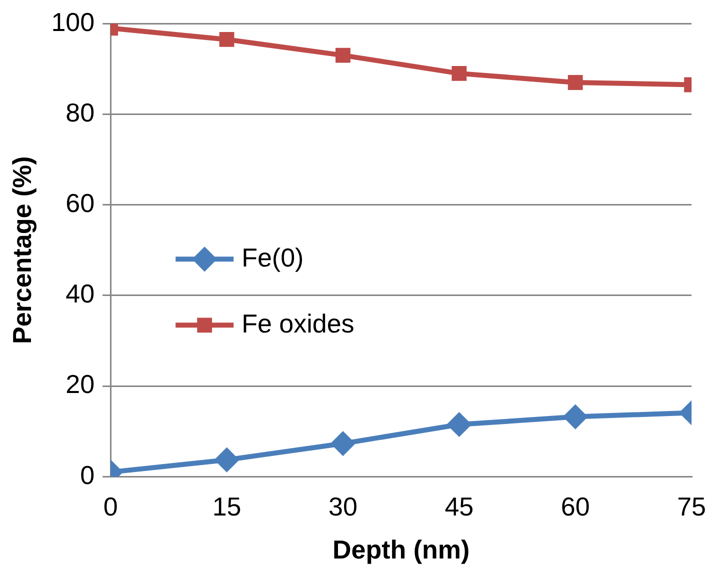  What do you see at coordinates (80, 384) in the screenshot?
I see `y-tick-label: 20` at bounding box center [80, 384].